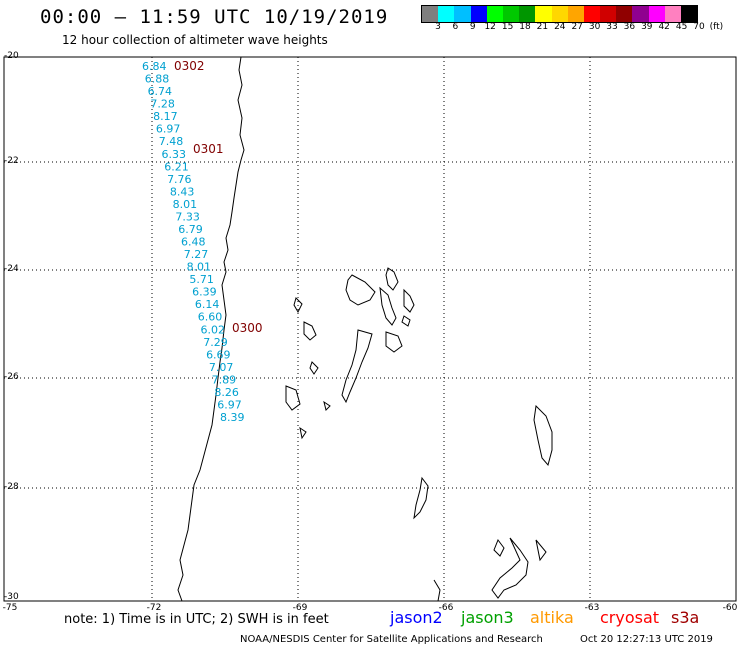  What do you see at coordinates (730, 608) in the screenshot?
I see `longitude-tick: -60` at bounding box center [730, 608].